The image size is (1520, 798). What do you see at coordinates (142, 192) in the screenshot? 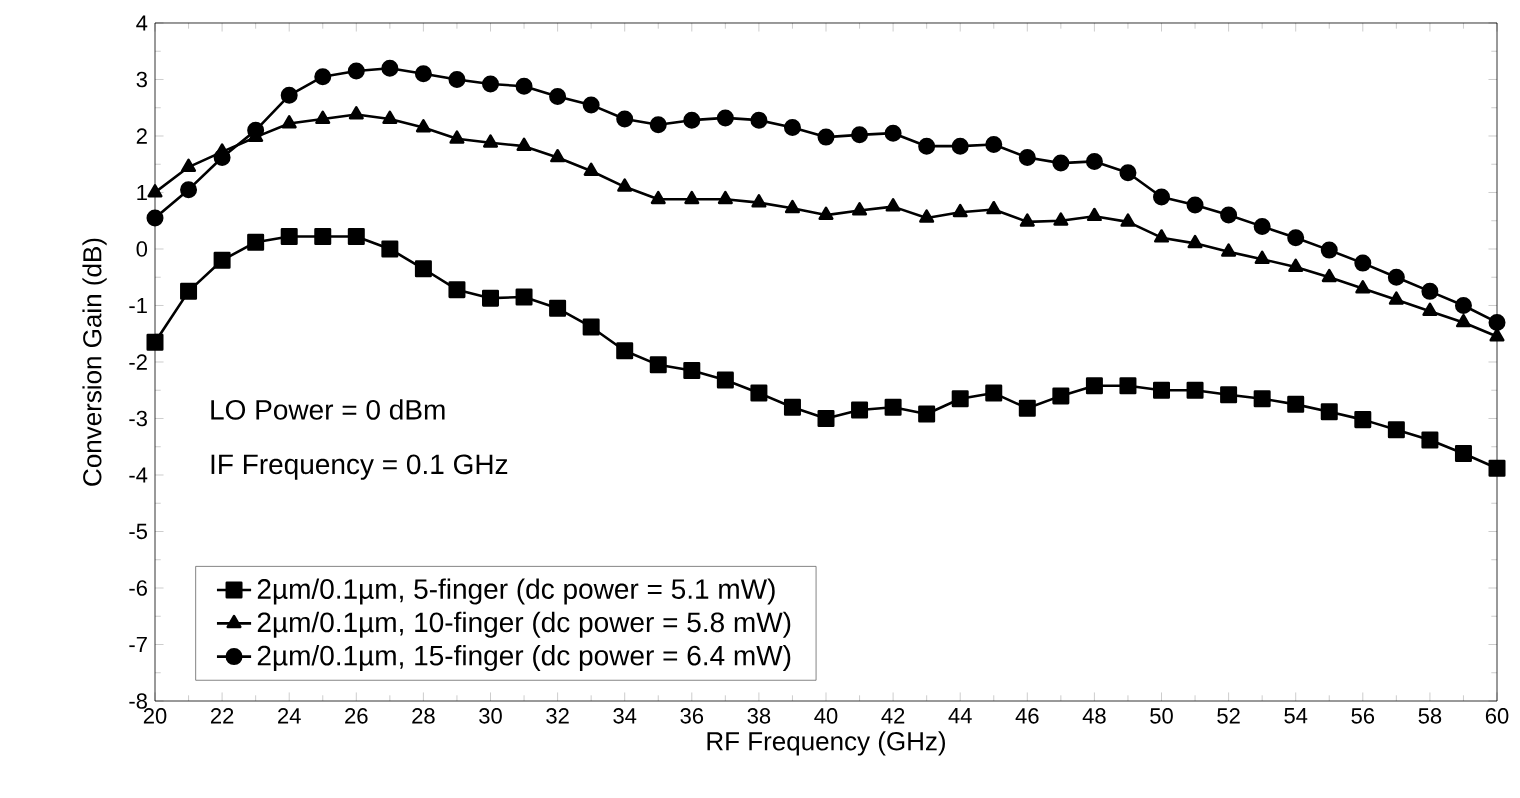
I see `y-tick-label: 1` at bounding box center [142, 192].